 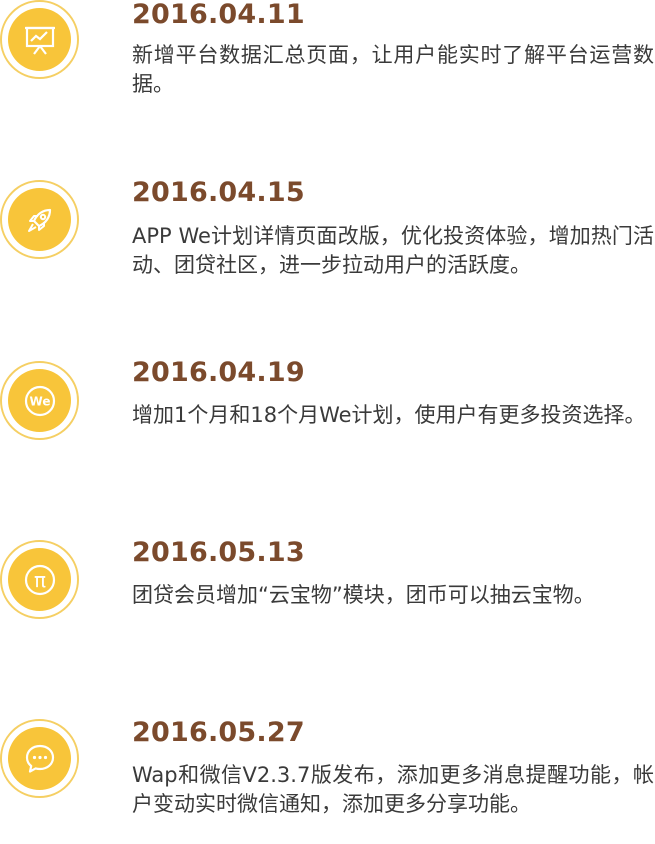 I want to click on entry-date: 2016.05.13, so click(x=218, y=552).